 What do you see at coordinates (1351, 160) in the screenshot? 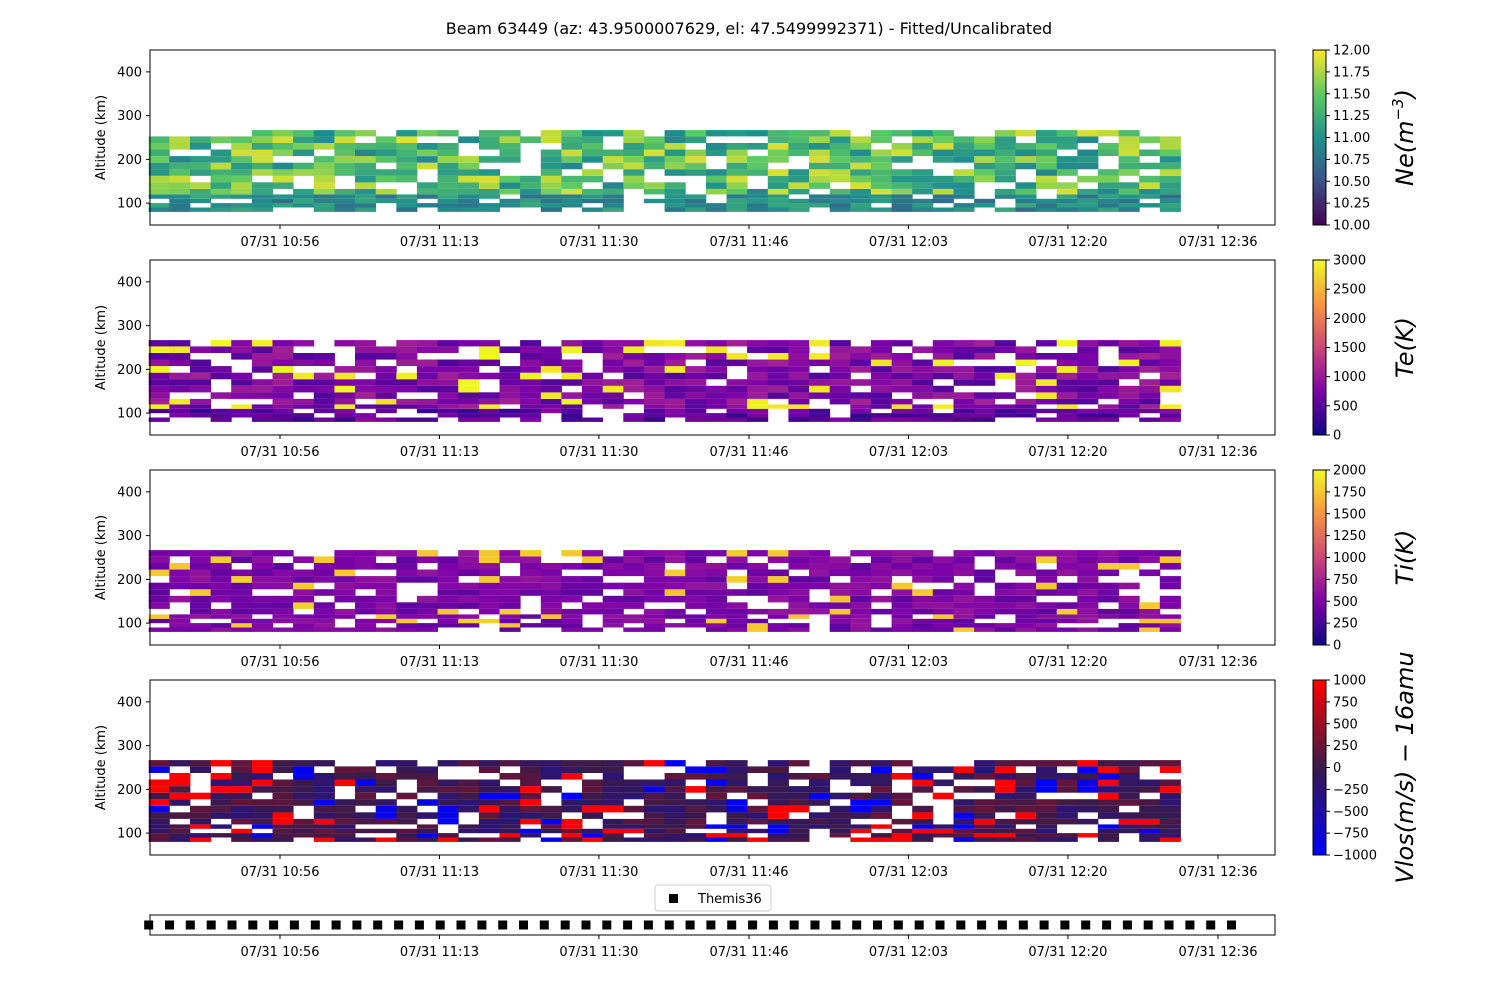
I see `colorbar-tick-label: 10.75` at bounding box center [1351, 160].